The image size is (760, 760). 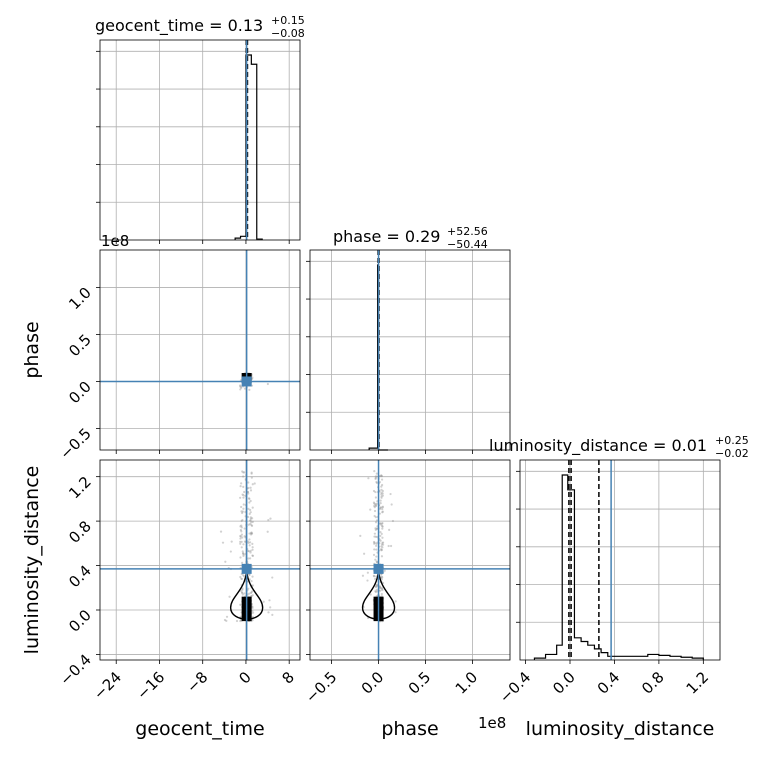 What do you see at coordinates (107, 685) in the screenshot?
I see `tick-label-x-geocent_time-0: −24` at bounding box center [107, 685].